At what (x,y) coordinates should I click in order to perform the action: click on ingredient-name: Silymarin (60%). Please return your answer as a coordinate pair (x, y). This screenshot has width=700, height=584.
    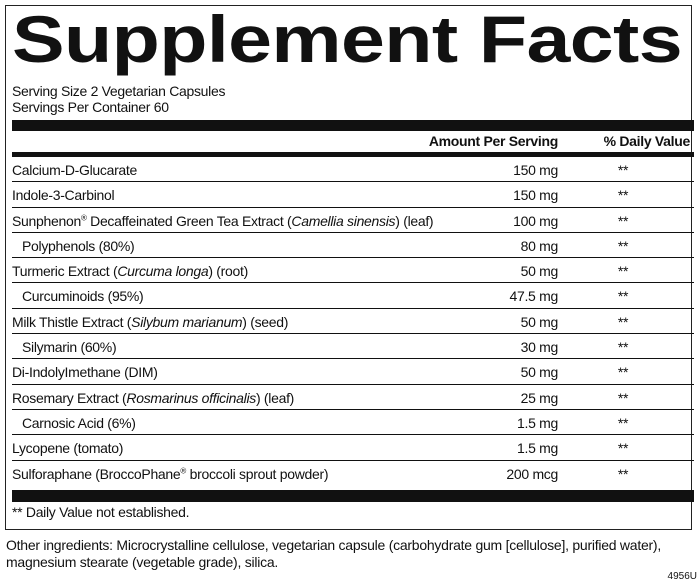
    Looking at the image, I should click on (69, 347).